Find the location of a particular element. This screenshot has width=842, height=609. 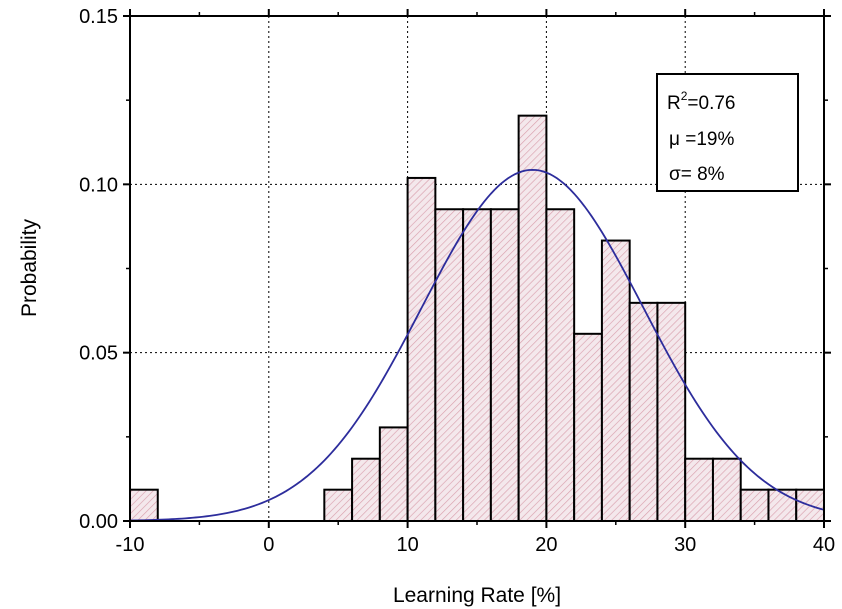

mu-label: μ =19% is located at coordinates (701, 139).